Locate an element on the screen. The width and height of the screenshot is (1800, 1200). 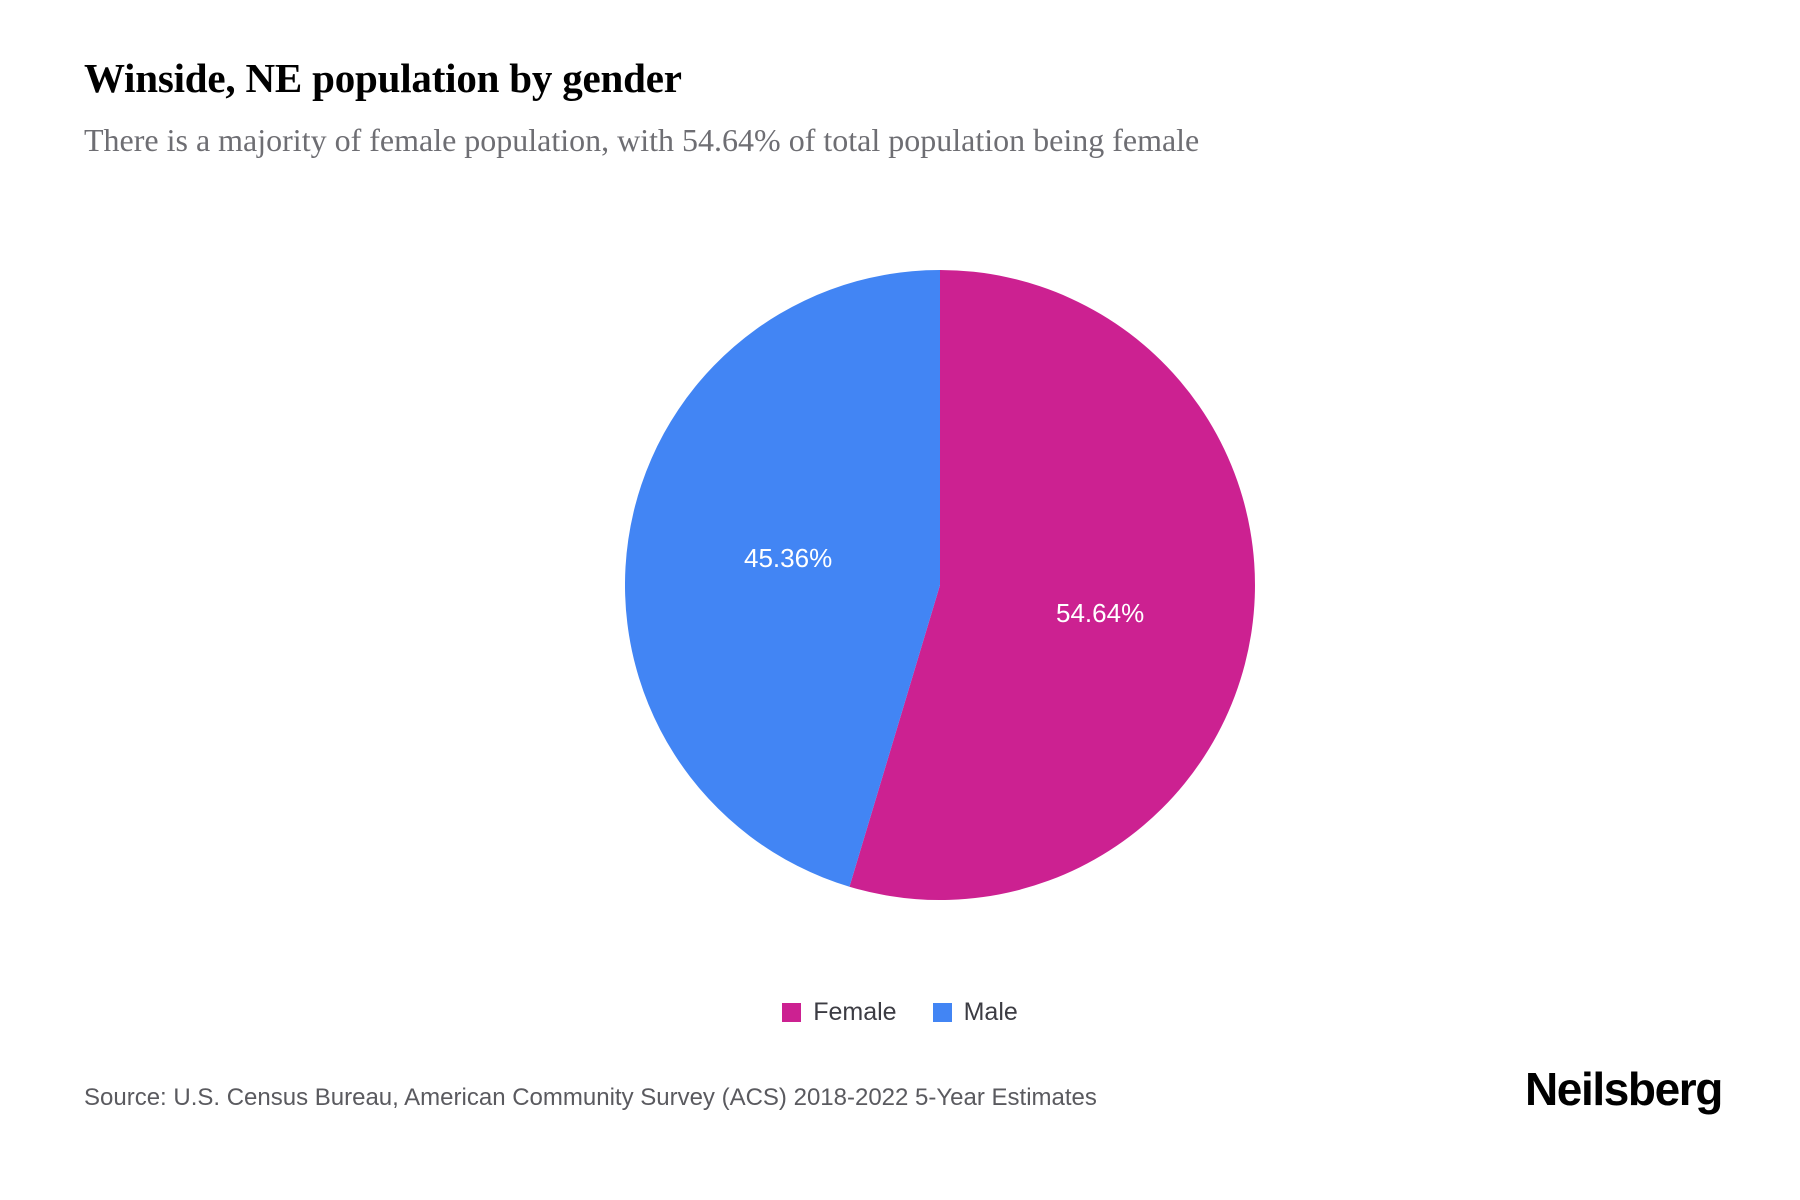
pie-slice-label-female: 54.64% is located at coordinates (1100, 613).